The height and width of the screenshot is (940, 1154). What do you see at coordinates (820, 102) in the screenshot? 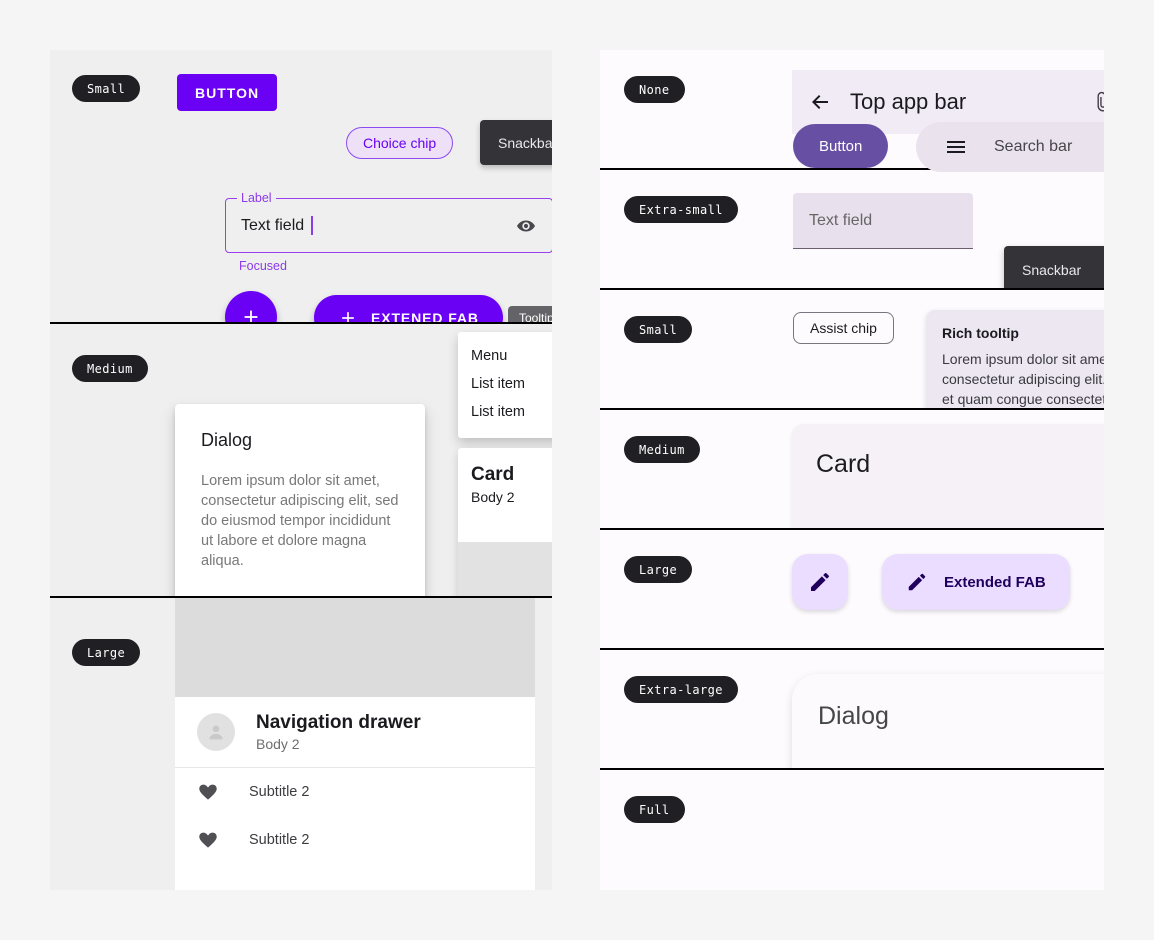
I see `arrow-left-icon` at bounding box center [820, 102].